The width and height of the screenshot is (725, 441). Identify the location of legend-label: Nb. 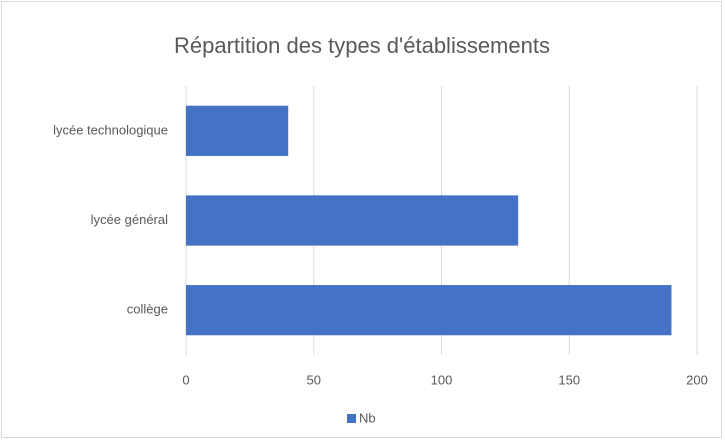
(367, 417).